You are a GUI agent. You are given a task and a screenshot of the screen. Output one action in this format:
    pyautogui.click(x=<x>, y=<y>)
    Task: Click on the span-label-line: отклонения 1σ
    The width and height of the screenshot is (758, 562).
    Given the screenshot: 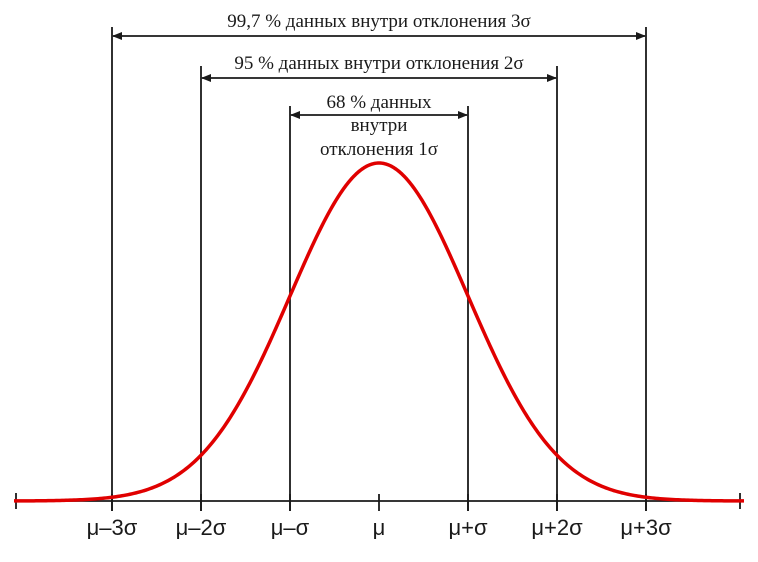 What is the action you would take?
    pyautogui.click(x=379, y=149)
    